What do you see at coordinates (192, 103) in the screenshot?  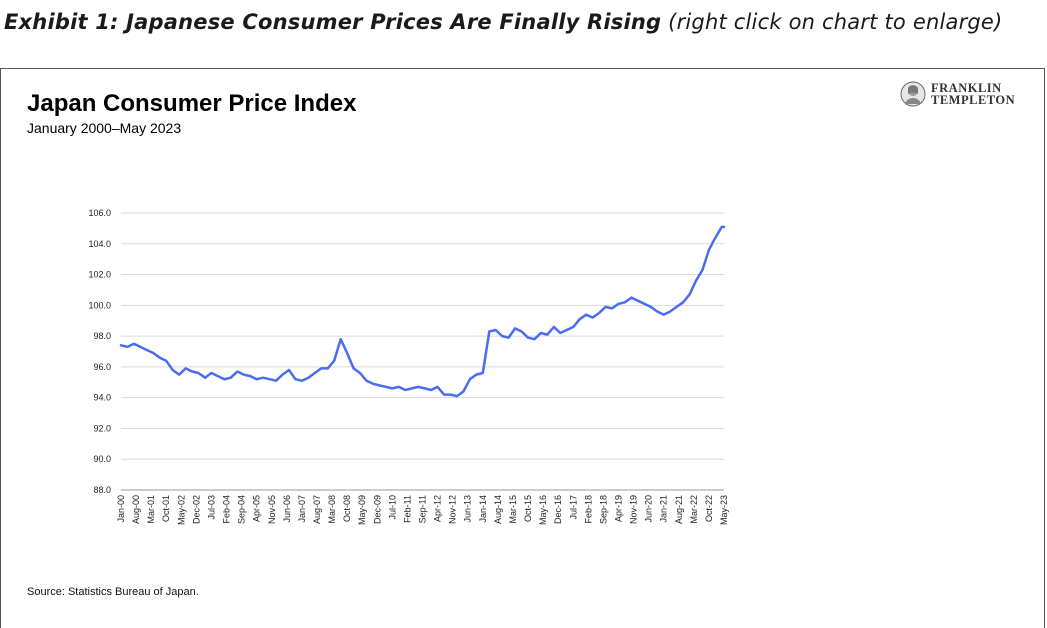 I see `chart-title: Japan Consumer Price Index` at bounding box center [192, 103].